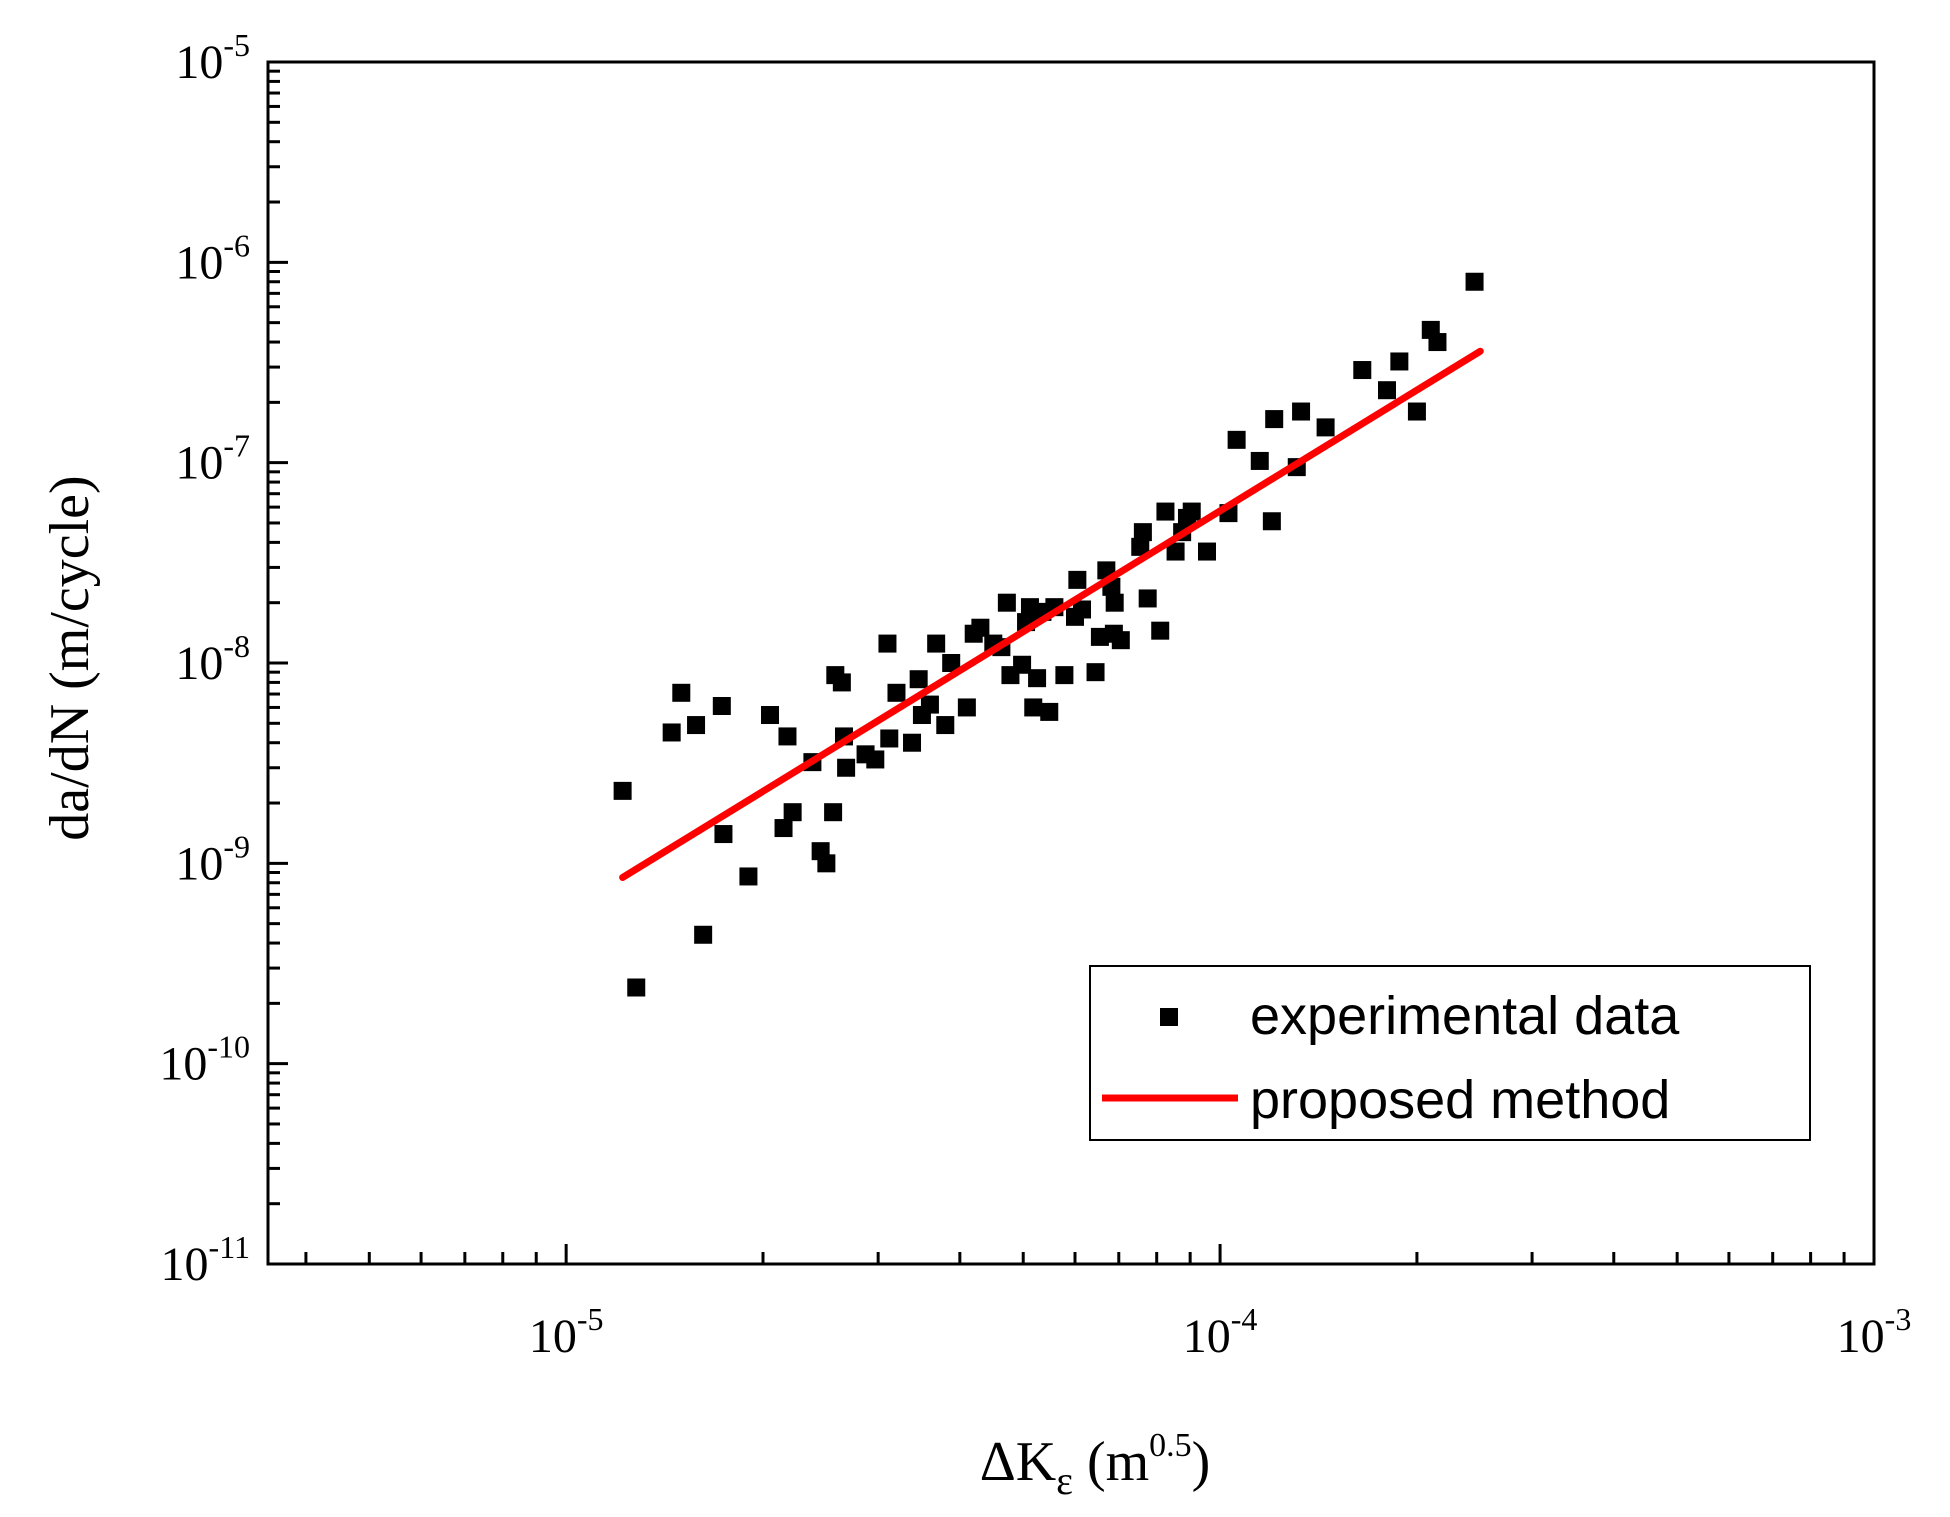 This screenshot has height=1517, width=1950. Describe the element at coordinates (212, 58) in the screenshot. I see `y-tick-label: 10⁻⁵` at that location.